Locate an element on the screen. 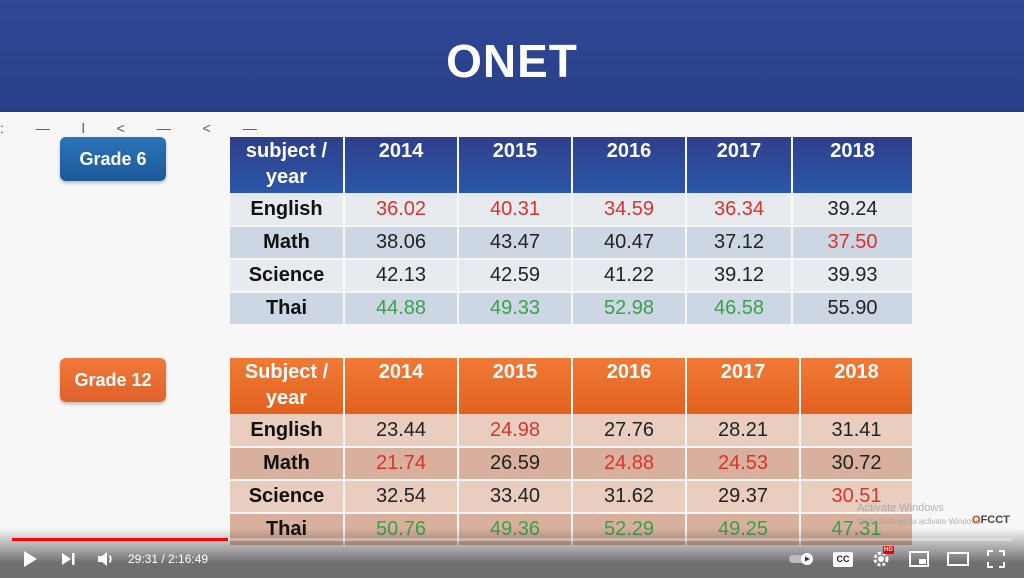  table-row: Math 21.74 26.59 24.88 24.53 30.72 is located at coordinates (571, 464).